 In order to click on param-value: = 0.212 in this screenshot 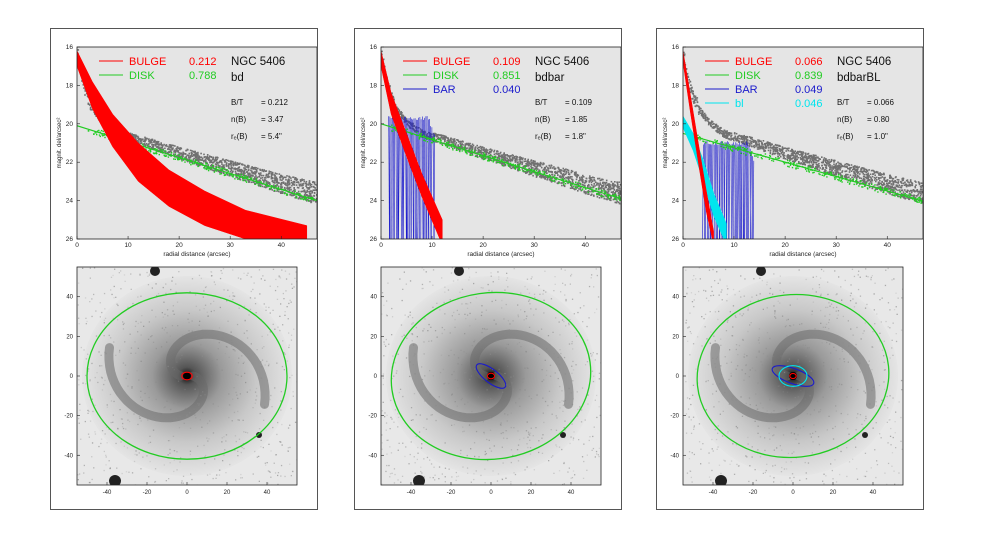, I will do `click(274, 102)`.